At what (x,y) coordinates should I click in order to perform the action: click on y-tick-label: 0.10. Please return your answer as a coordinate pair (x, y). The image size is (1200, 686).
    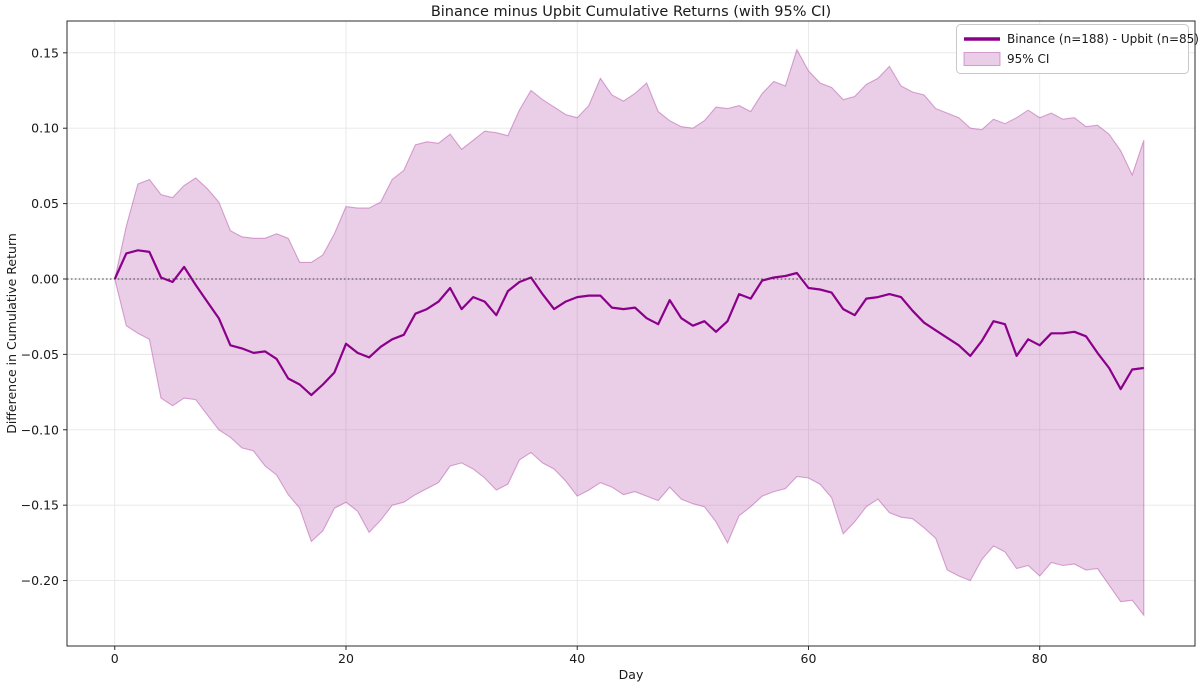
    Looking at the image, I should click on (45, 128).